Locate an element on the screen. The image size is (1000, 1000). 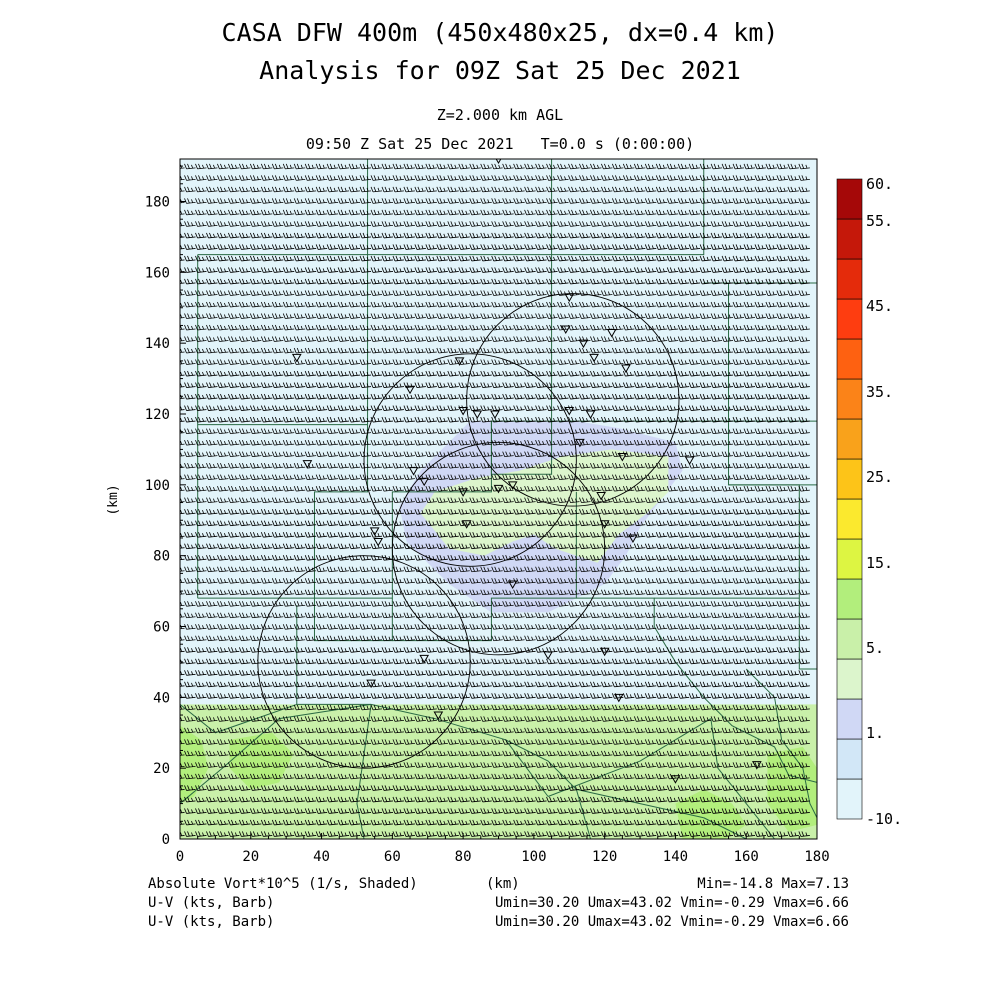
y-tick-label: 180 is located at coordinates (157, 203).